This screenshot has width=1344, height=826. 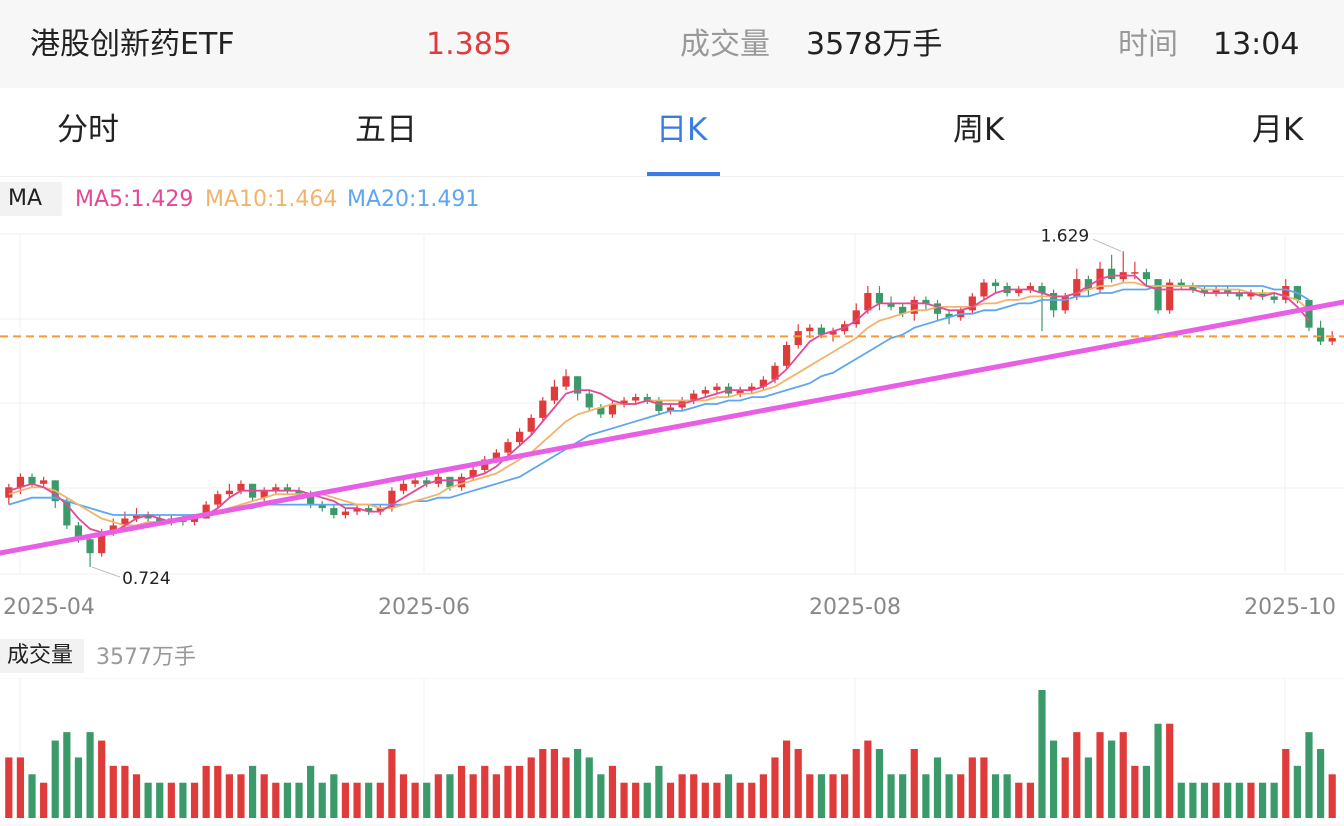 What do you see at coordinates (672, 656) in the screenshot?
I see `volume-legend: 成交量 3577万手` at bounding box center [672, 656].